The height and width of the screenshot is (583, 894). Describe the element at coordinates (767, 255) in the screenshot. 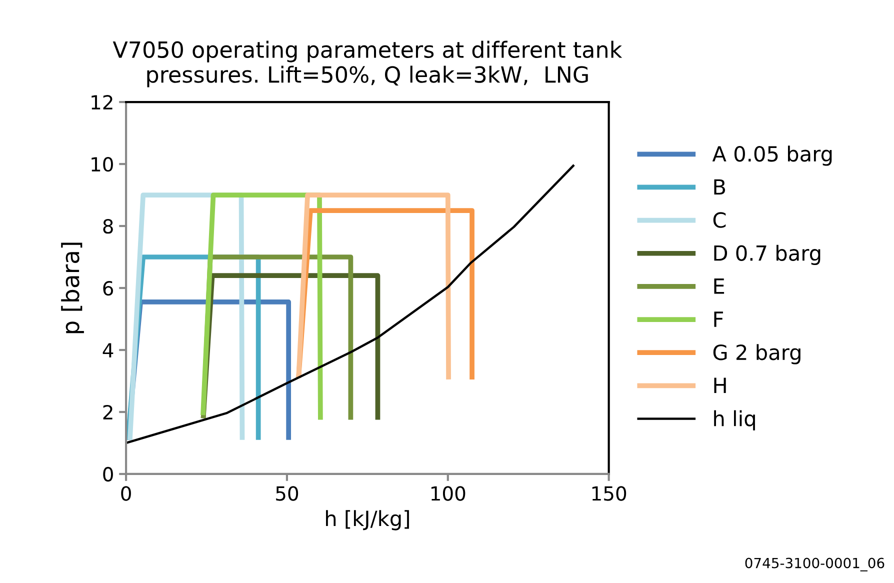

I see `legend-label: D 0.7 barg` at that location.